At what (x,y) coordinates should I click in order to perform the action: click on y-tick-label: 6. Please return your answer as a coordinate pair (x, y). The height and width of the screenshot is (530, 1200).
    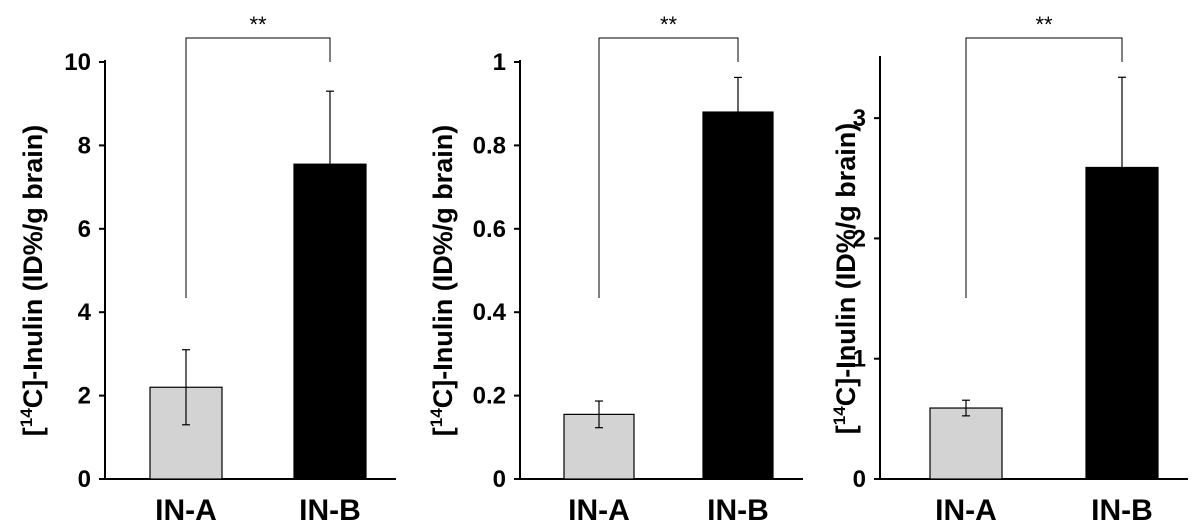
    Looking at the image, I should click on (84, 229).